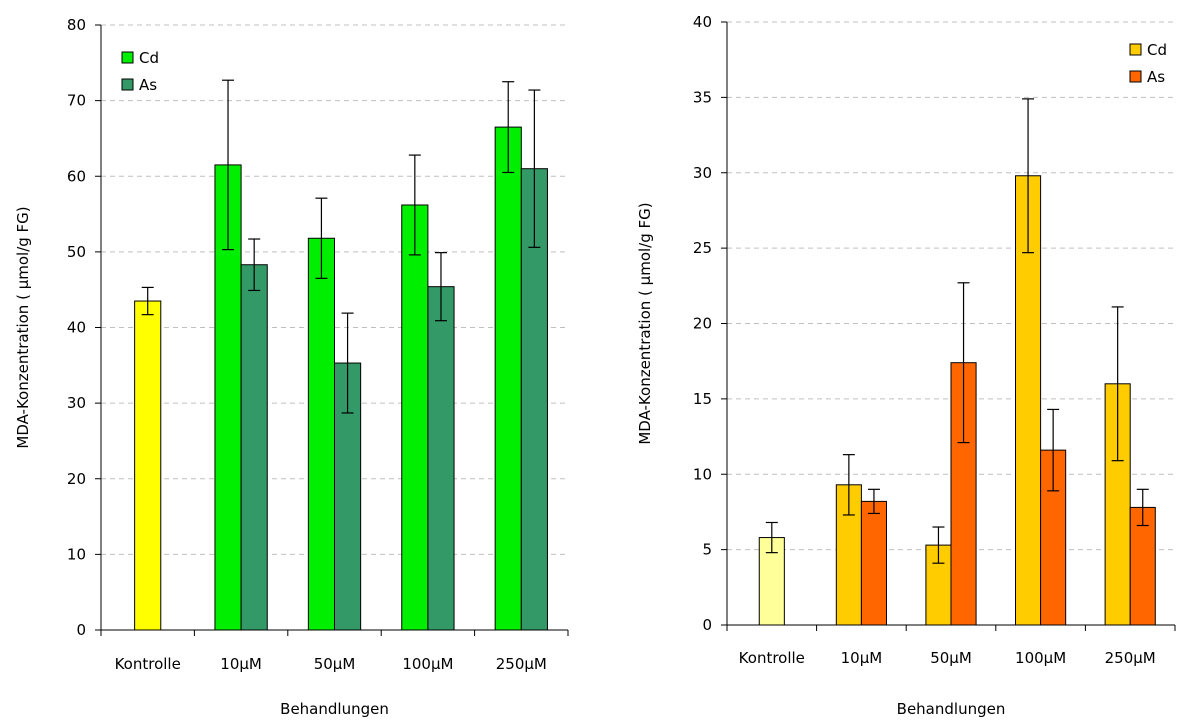  Describe the element at coordinates (76, 176) in the screenshot. I see `y-tick-label: 60` at that location.